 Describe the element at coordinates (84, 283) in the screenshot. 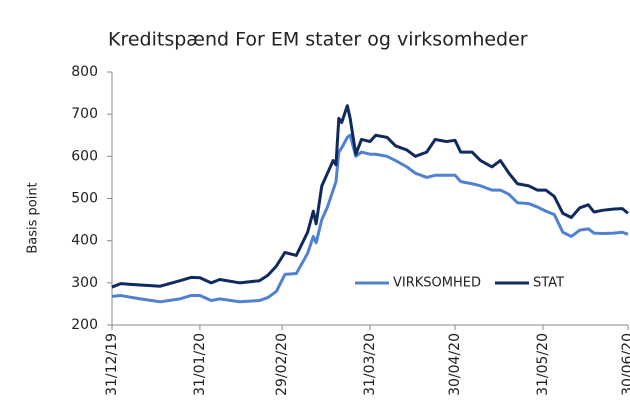

I see `y-tick-label: 300` at that location.